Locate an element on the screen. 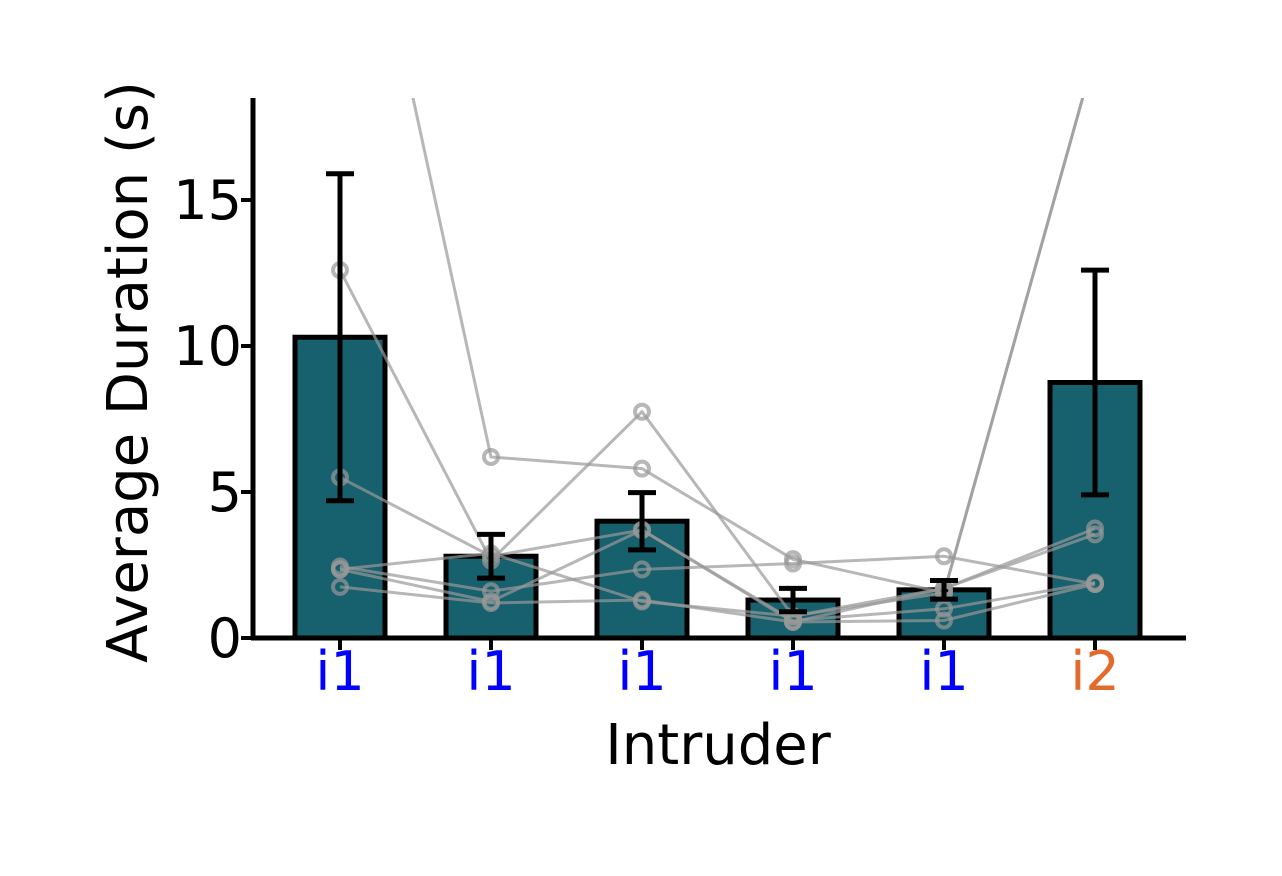 The image size is (1282, 876). x-ticks-layer: i1 i1 i1 i1 i1 i2 is located at coordinates (717, 670).